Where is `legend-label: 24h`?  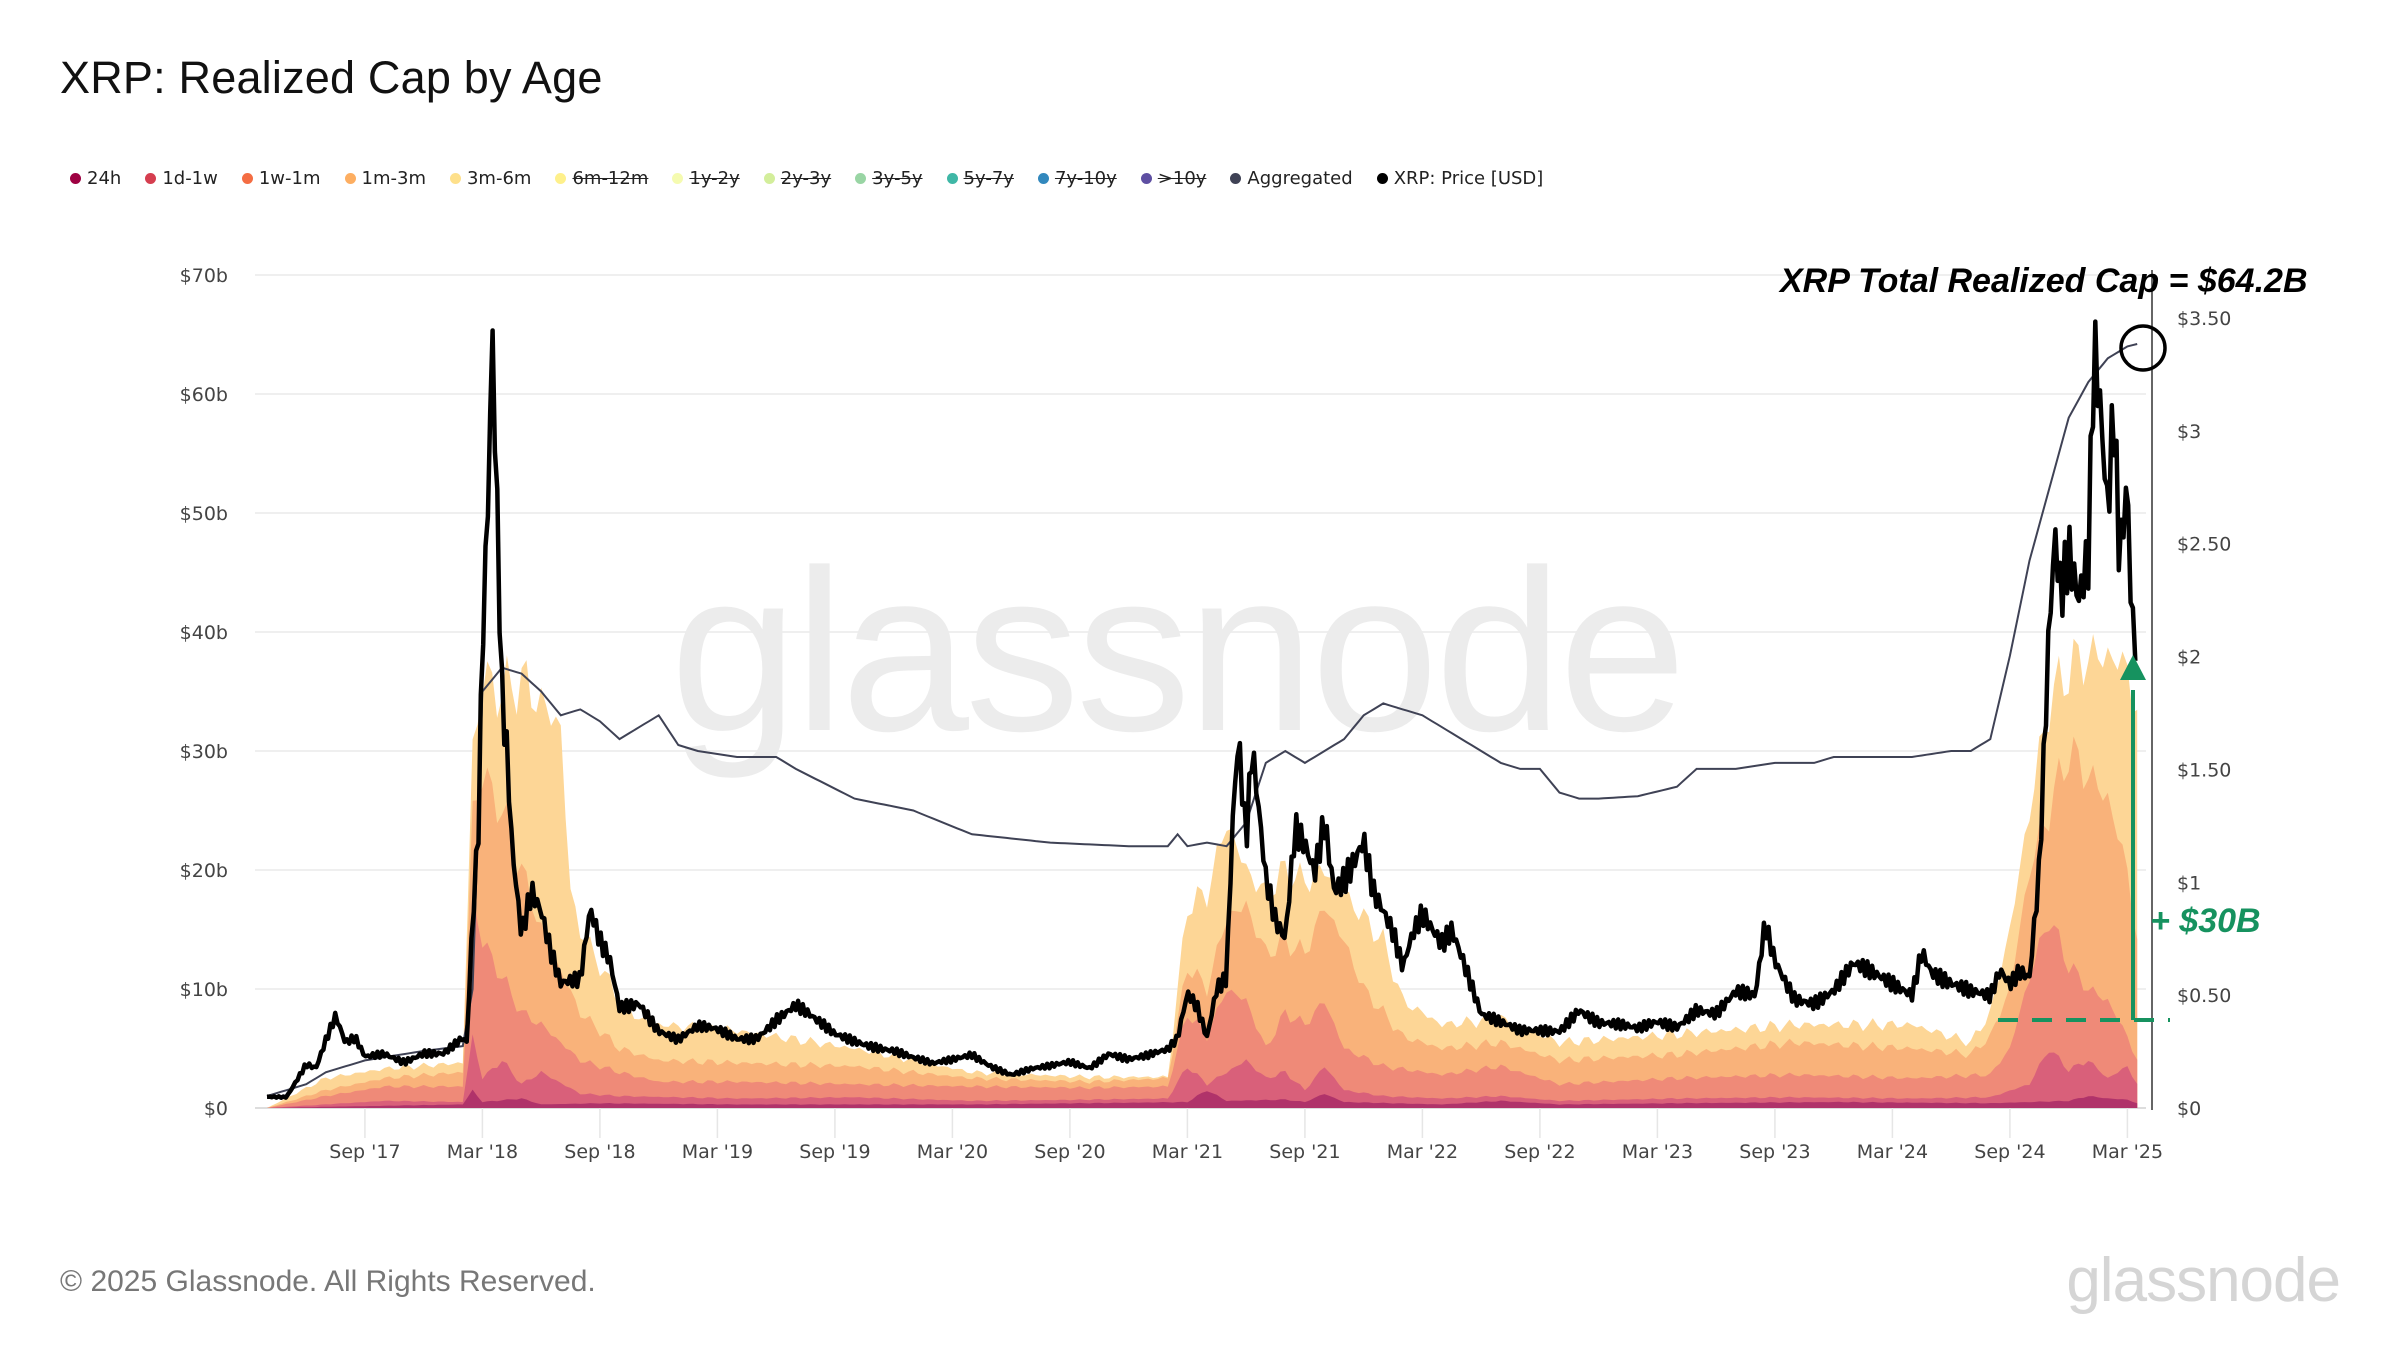 legend-label: 24h is located at coordinates (104, 178).